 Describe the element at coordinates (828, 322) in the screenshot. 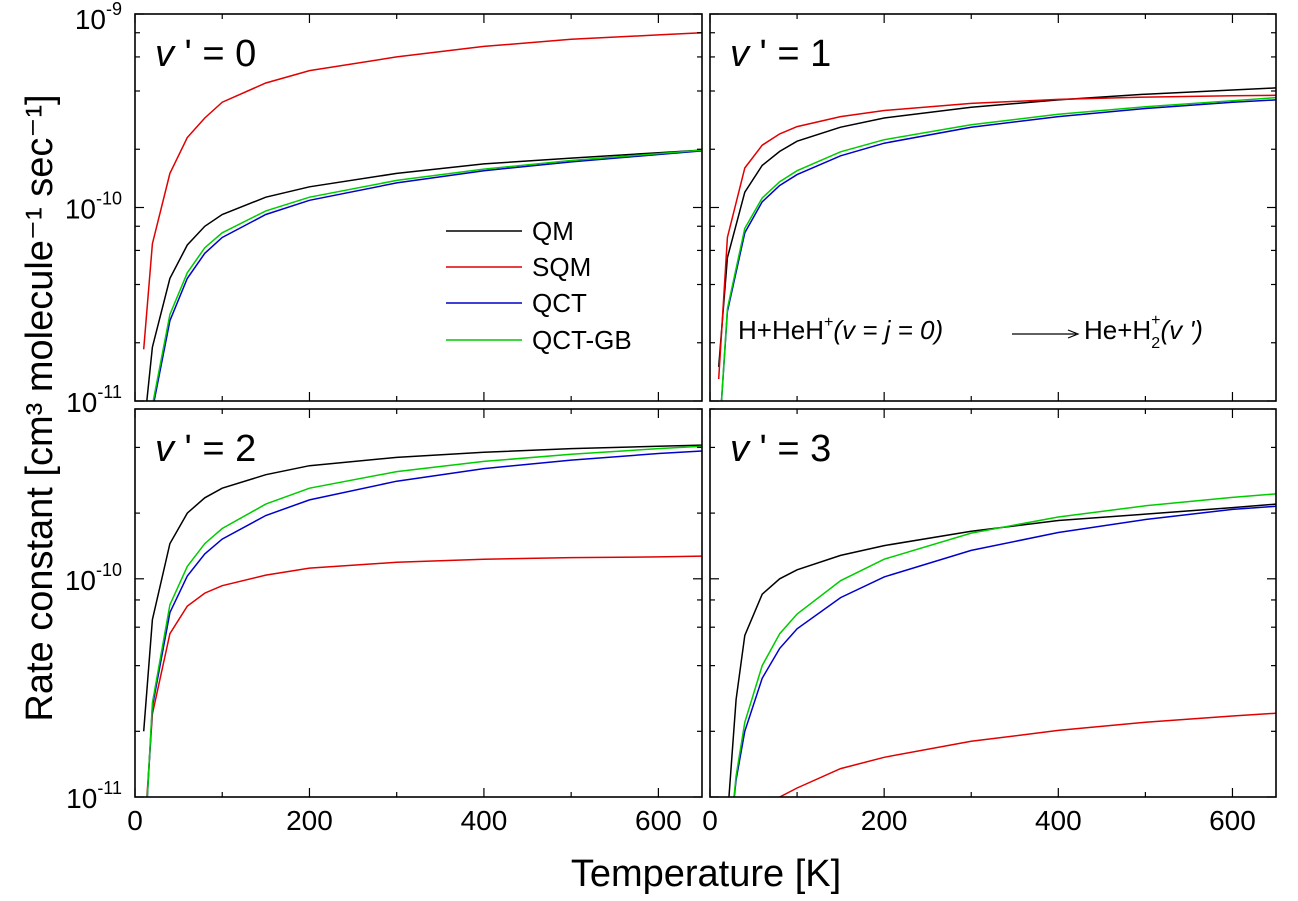

I see `reaction-reactant-charge: +` at that location.